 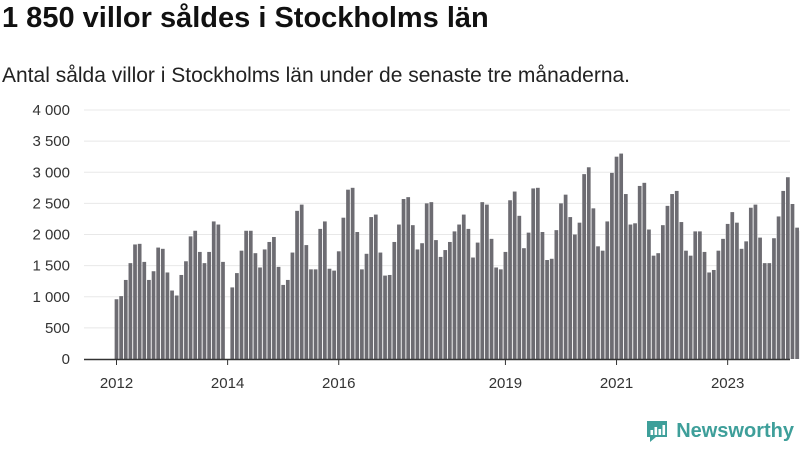 I want to click on y-tick-label: 1 500, so click(x=51, y=266).